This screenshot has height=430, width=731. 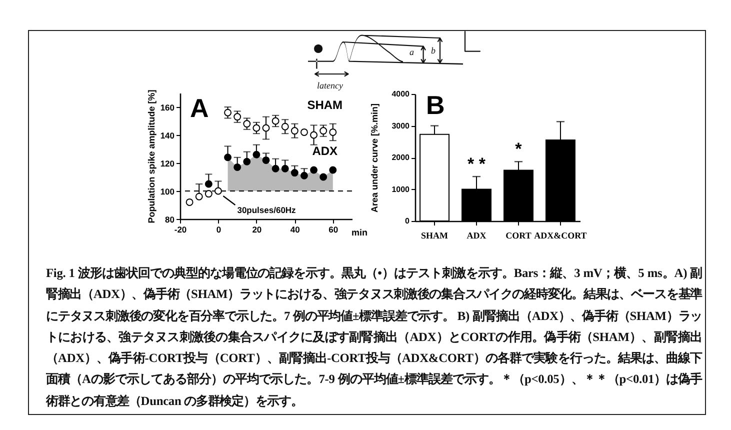 I want to click on series-label: SHAM, so click(x=325, y=105).